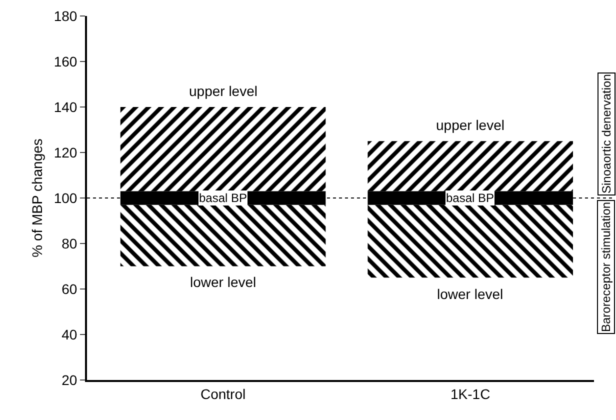  I want to click on y-tick-label: 120, so click(66, 152).